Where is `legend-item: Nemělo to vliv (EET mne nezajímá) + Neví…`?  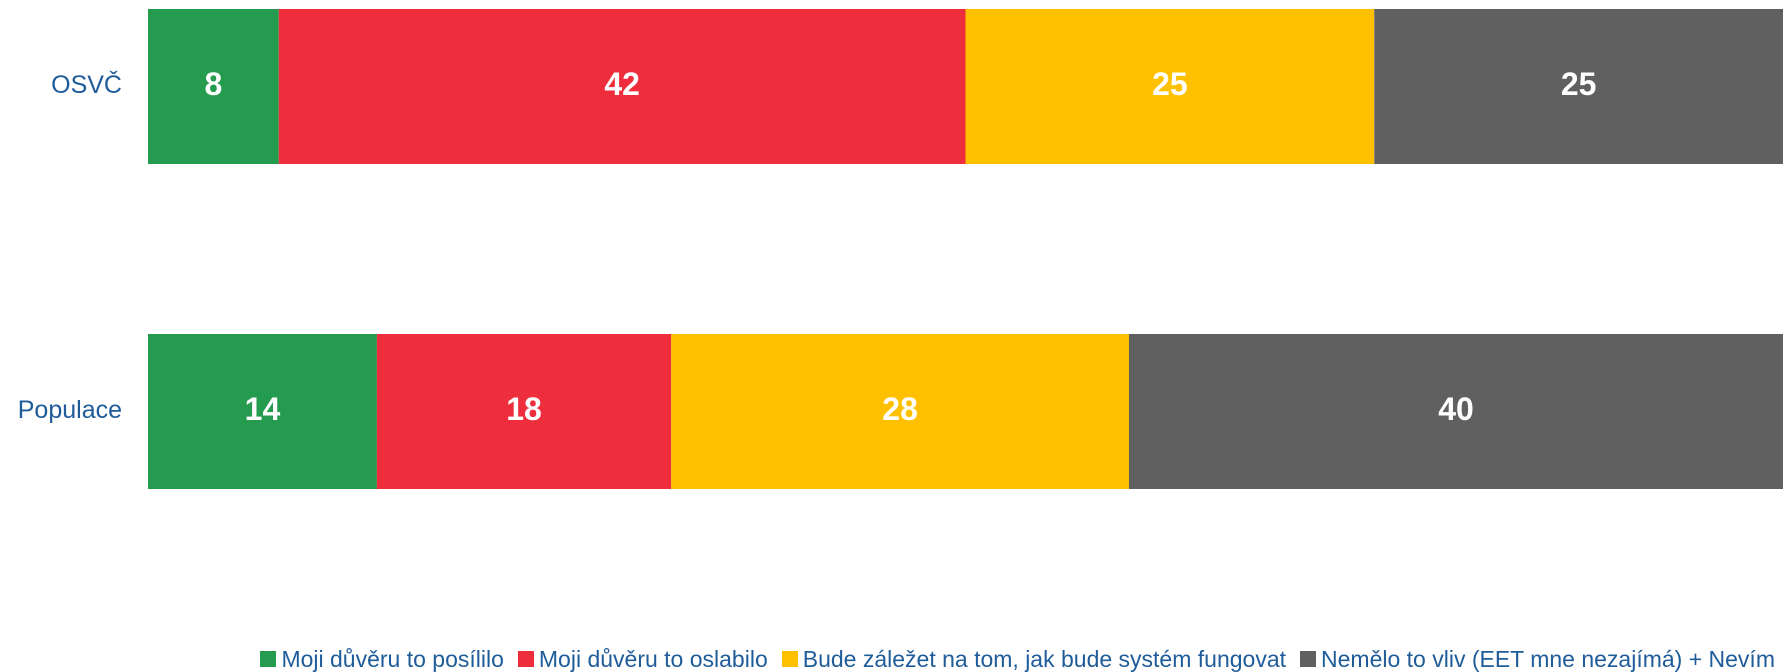 legend-item: Nemělo to vliv (EET mne nezajímá) + Neví… is located at coordinates (1537, 659).